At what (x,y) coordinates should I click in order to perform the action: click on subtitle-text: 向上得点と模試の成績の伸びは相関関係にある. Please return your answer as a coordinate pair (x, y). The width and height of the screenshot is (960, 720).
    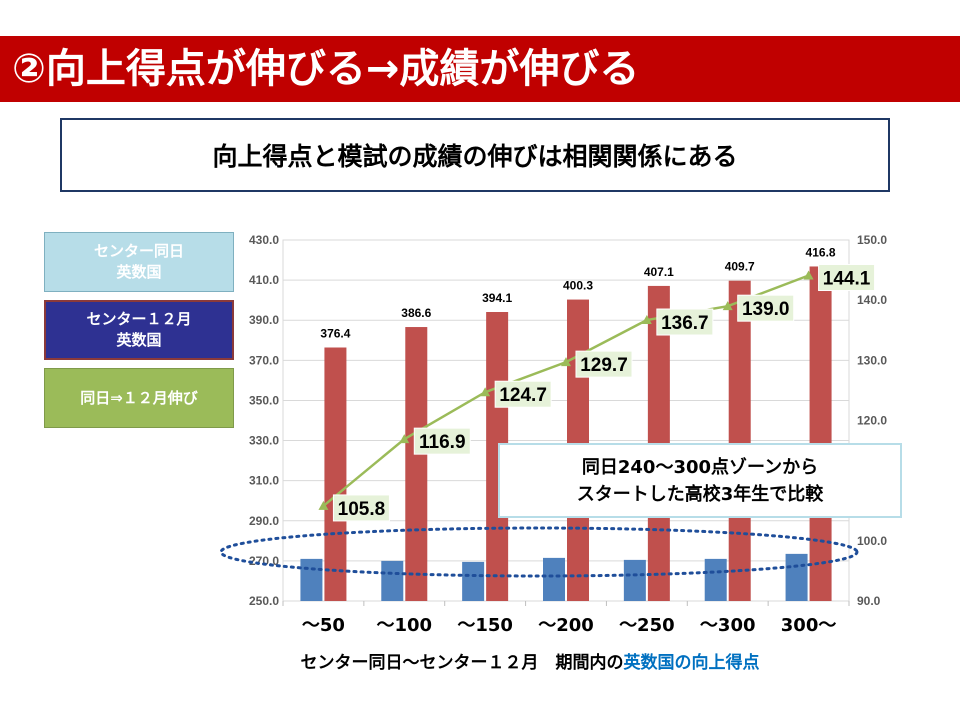
    Looking at the image, I should click on (475, 156).